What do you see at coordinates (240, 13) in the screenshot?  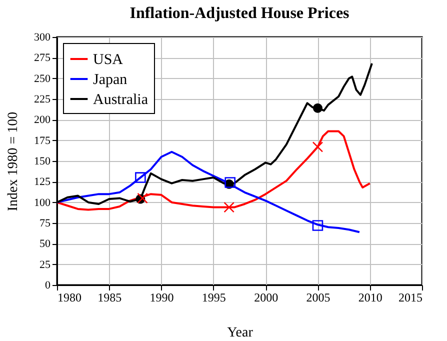 I see `chart-title: Inflation-Adjusted House Prices` at bounding box center [240, 13].